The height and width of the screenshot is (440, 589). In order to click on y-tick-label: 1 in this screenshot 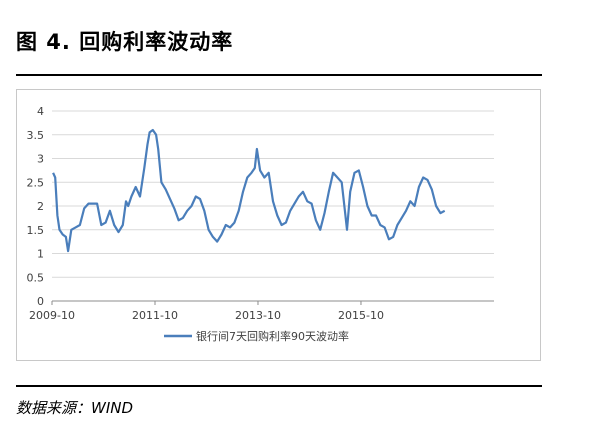, I will do `click(40, 254)`.